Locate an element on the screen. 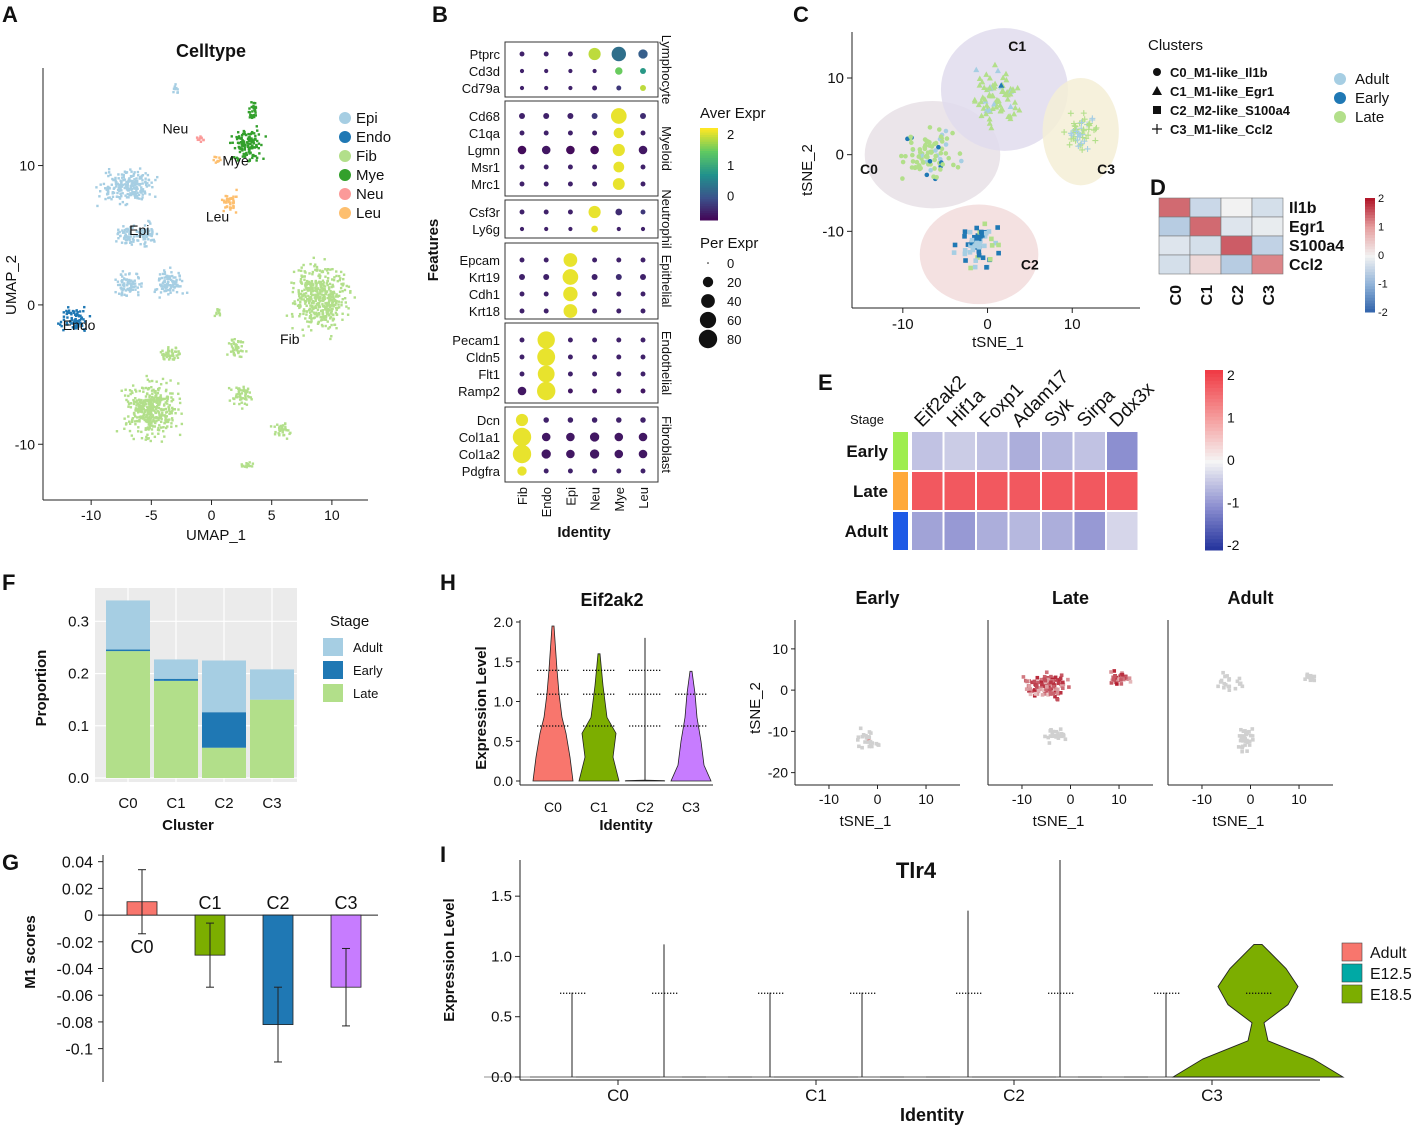 This screenshot has height=1127, width=1417. cluster-ellipse is located at coordinates (1080, 132).